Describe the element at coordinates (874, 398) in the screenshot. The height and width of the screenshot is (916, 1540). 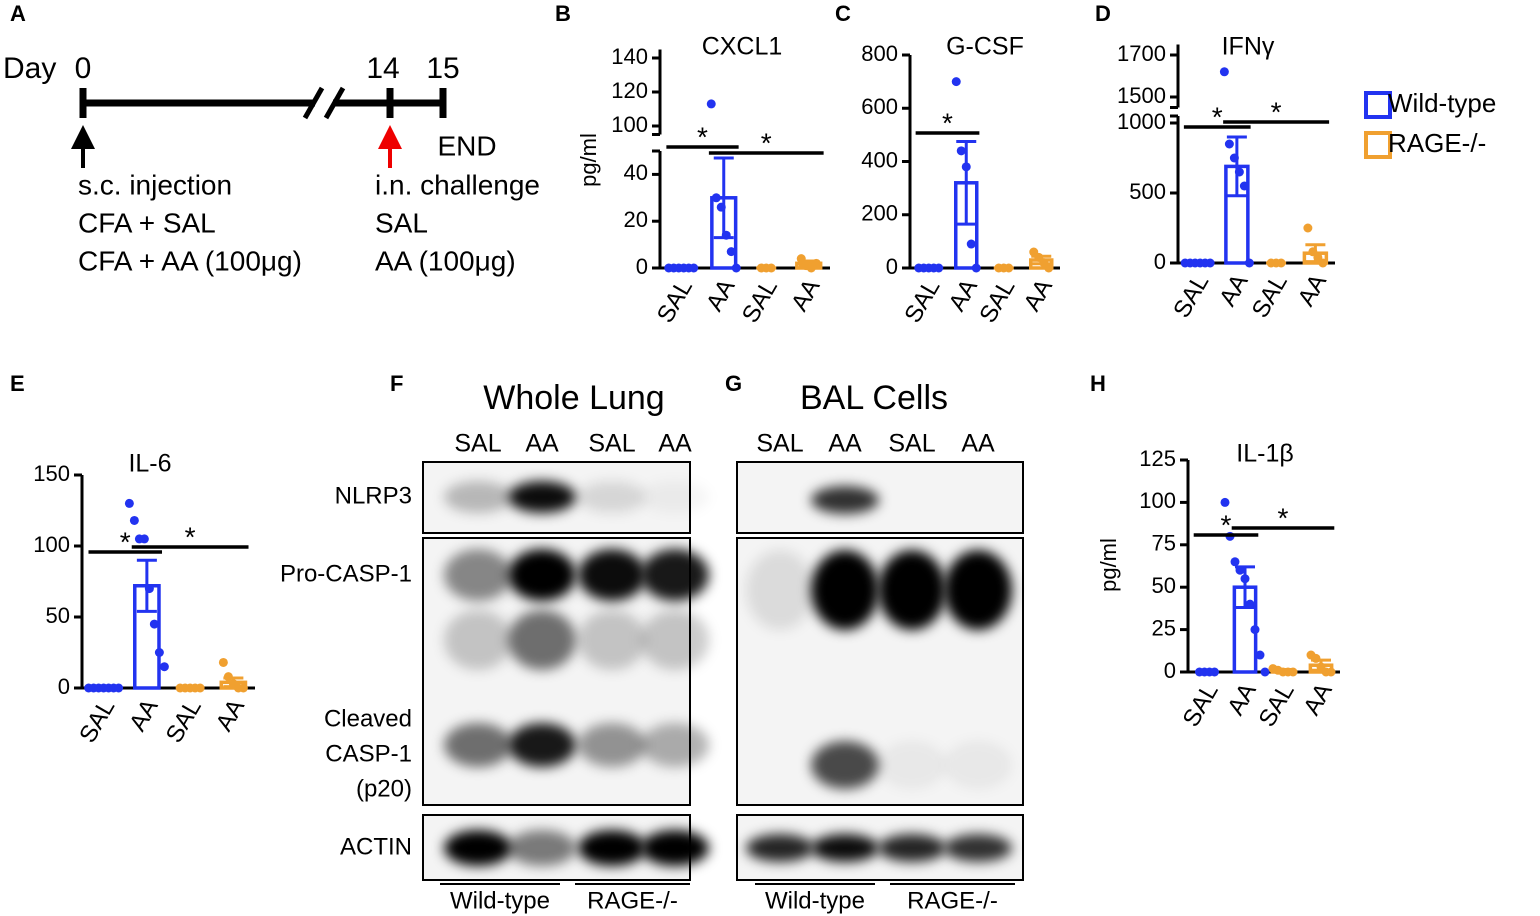
I see `blot-title: BAL Cells` at that location.